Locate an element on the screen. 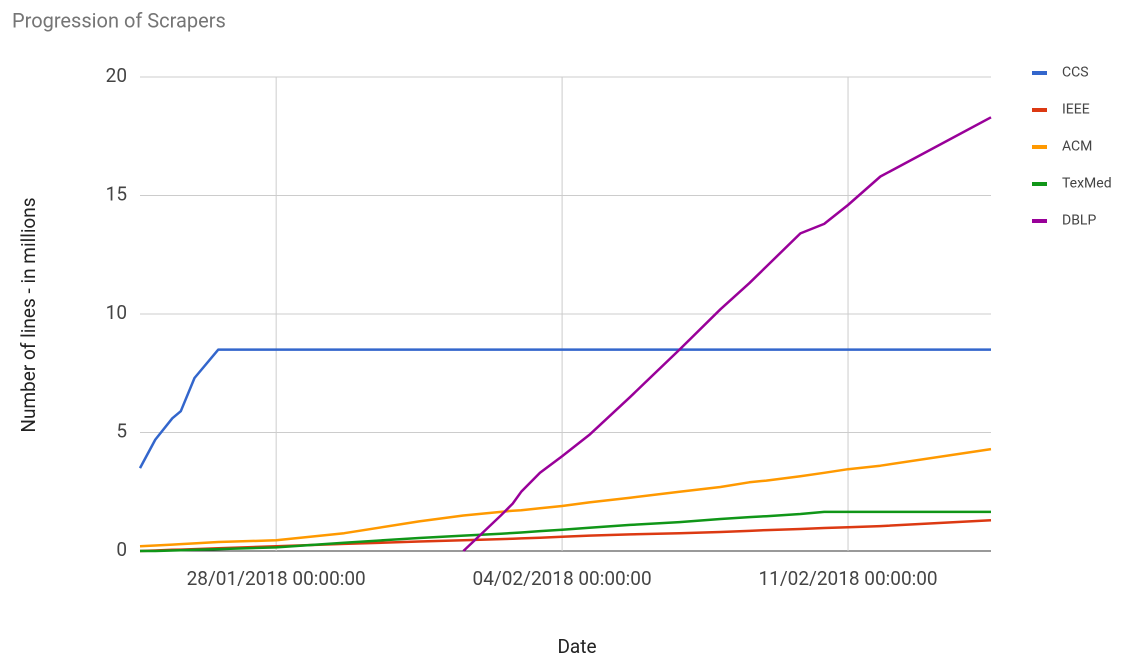  y-tick-label: 20 is located at coordinates (116, 75).